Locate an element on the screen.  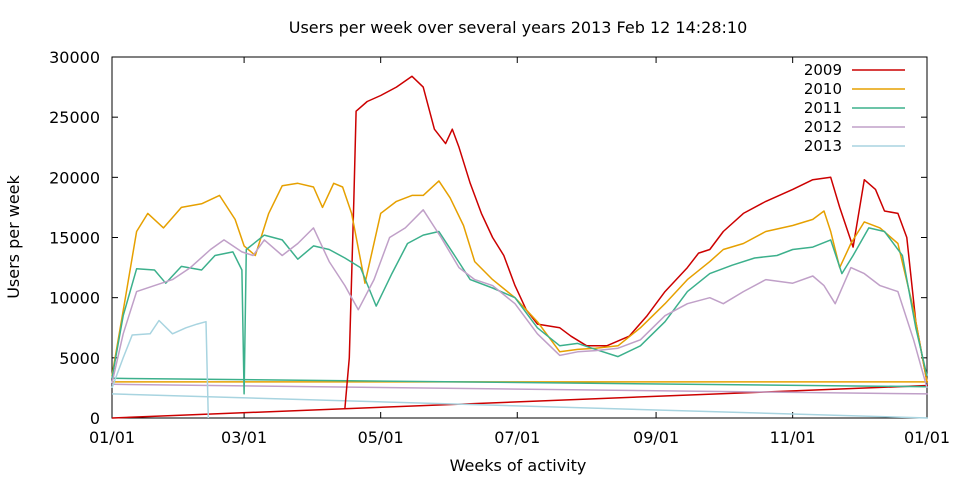
x-tick-label: 03/01 is located at coordinates (244, 437).